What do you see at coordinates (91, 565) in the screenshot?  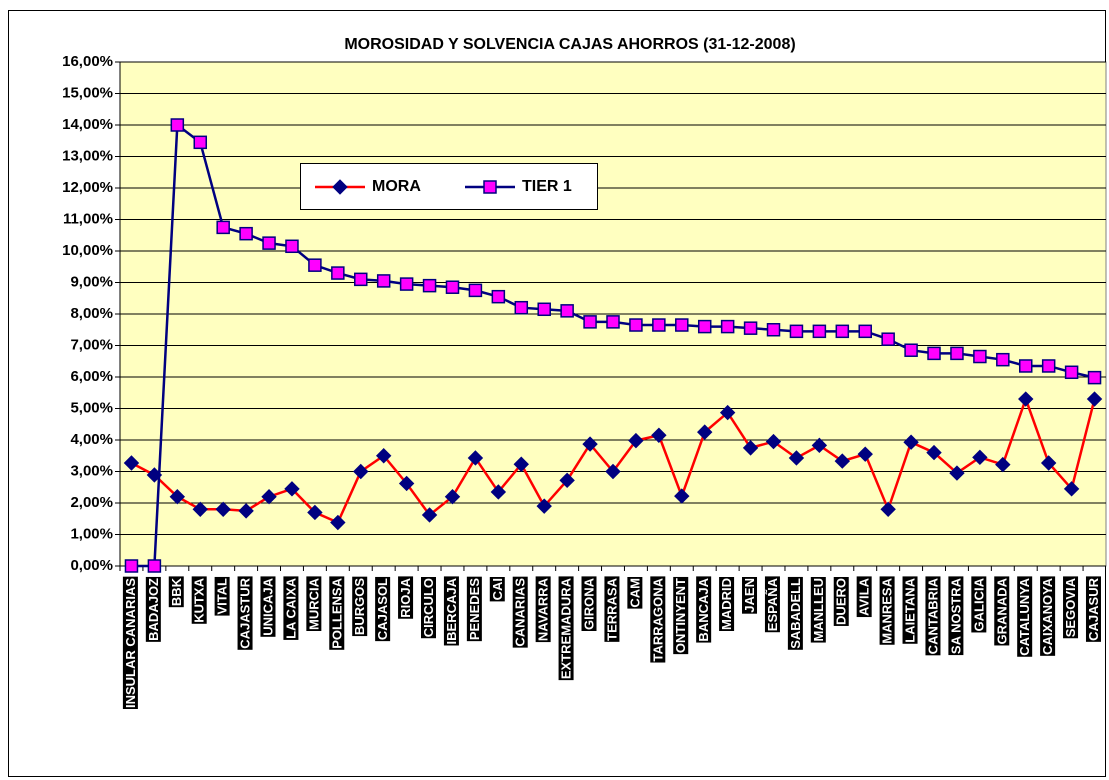 I see `y-tick-label: 0,00%` at bounding box center [91, 565].